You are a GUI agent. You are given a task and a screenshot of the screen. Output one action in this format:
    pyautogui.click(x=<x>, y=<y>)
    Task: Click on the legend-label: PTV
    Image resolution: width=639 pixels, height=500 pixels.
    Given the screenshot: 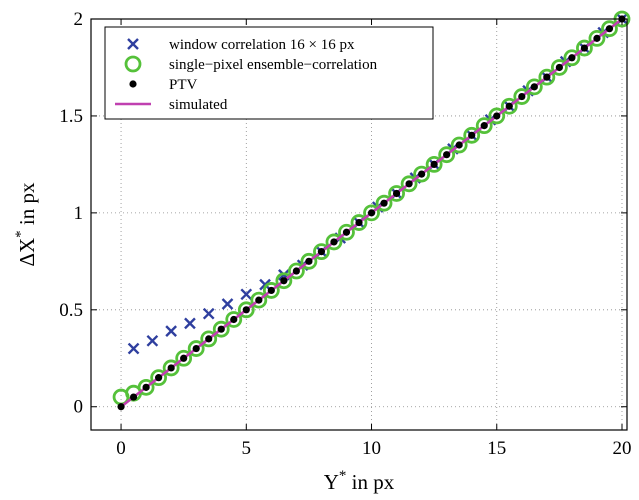 What is the action you would take?
    pyautogui.click(x=183, y=85)
    